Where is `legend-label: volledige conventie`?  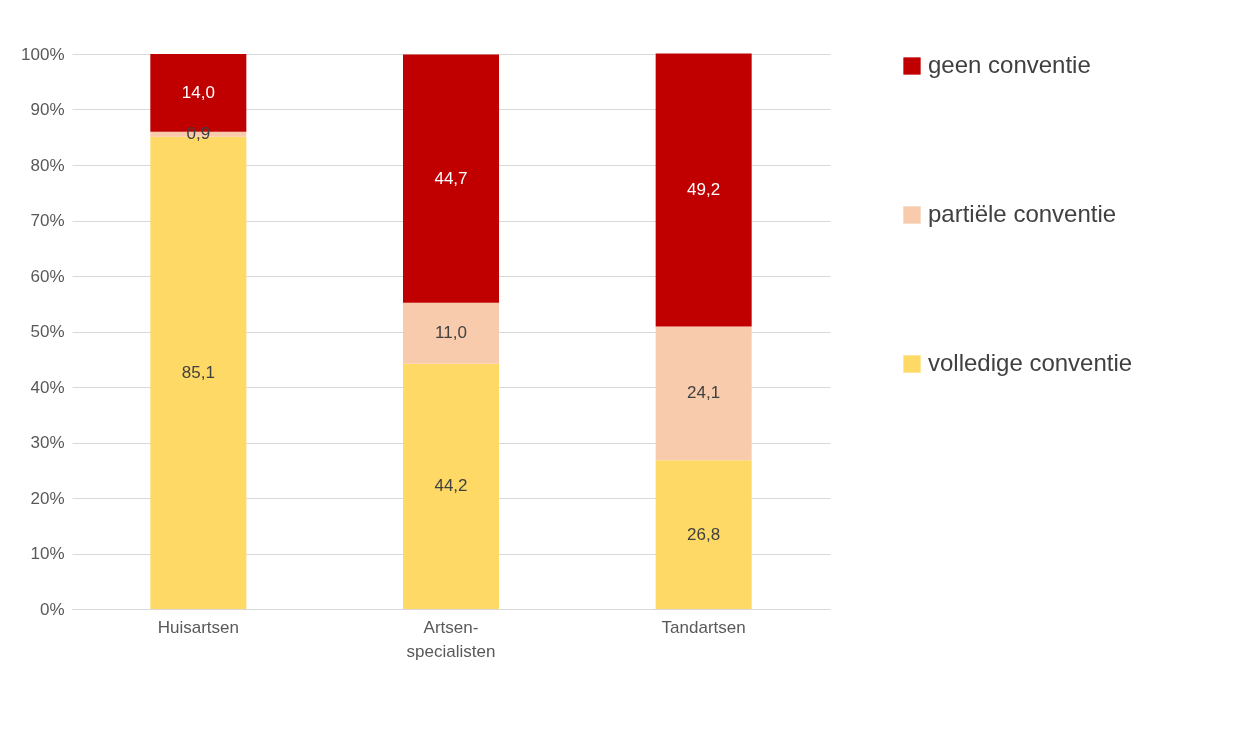
legend-label: volledige conventie is located at coordinates (1030, 362).